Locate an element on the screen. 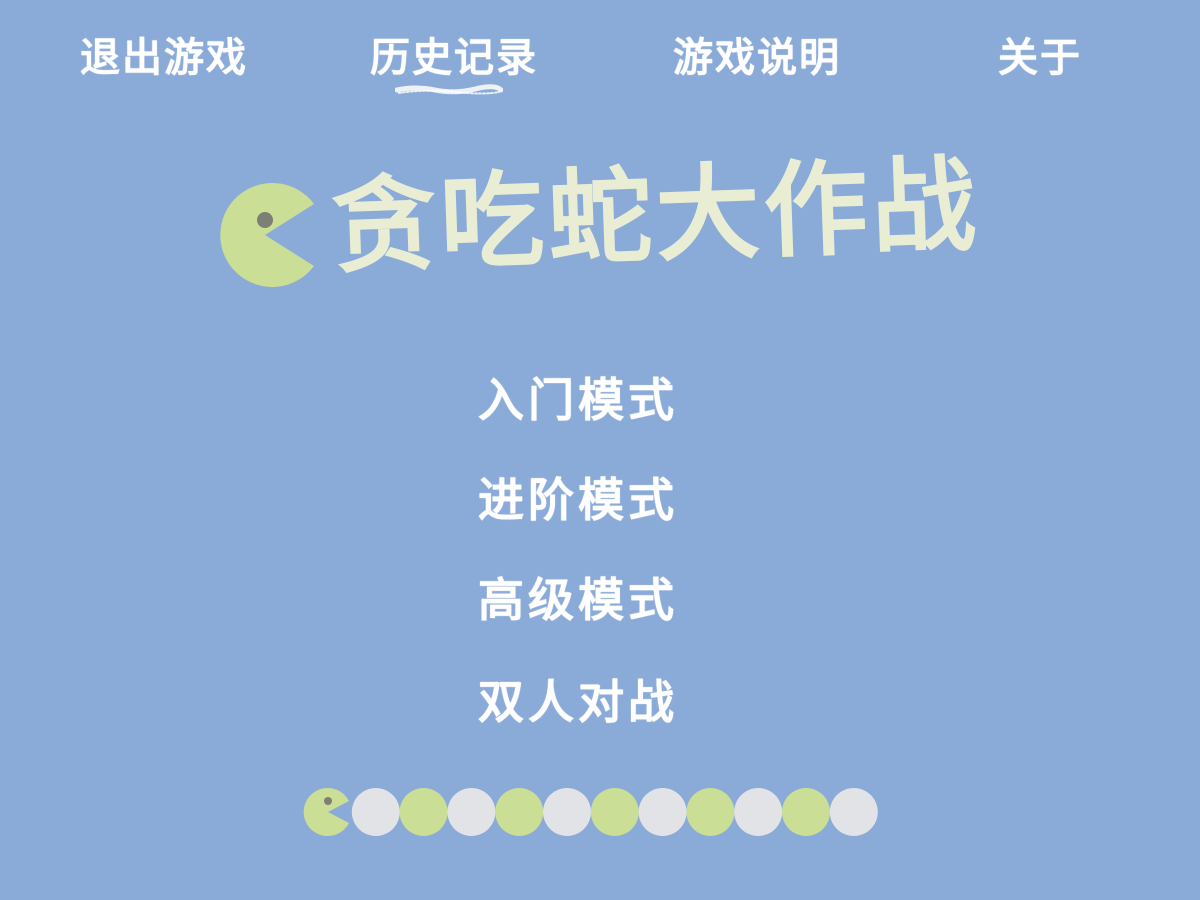  expert-mode-button: 高级模式 is located at coordinates (578, 600).